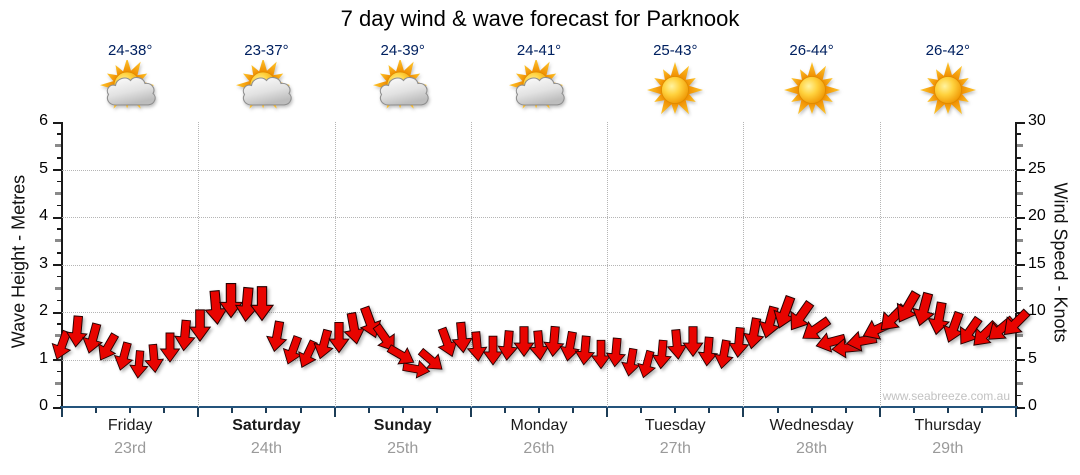 The height and width of the screenshot is (475, 1080). I want to click on left-tick-label: 5, so click(43, 168).